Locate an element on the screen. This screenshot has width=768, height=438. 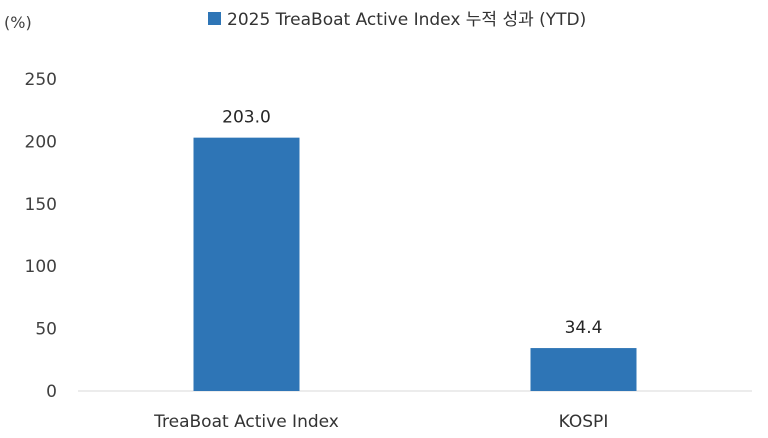
bar-data-label: 34.4 is located at coordinates (584, 328).